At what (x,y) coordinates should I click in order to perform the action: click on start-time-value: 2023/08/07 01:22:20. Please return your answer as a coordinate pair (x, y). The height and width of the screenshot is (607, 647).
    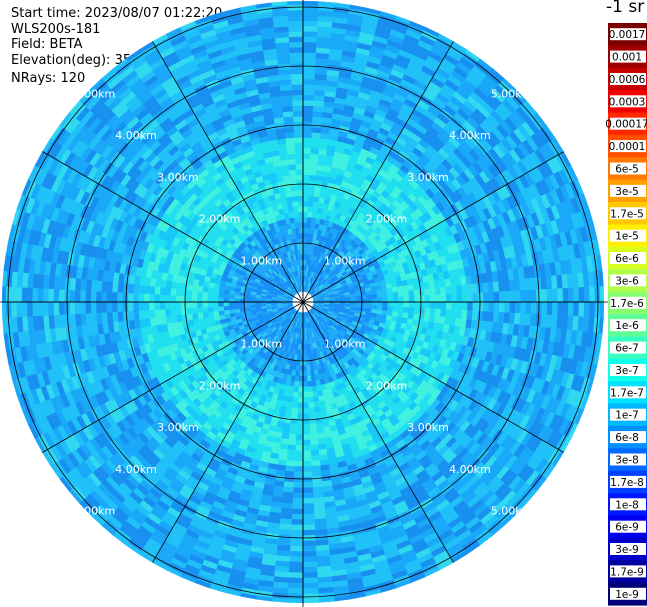
    Looking at the image, I should click on (153, 13).